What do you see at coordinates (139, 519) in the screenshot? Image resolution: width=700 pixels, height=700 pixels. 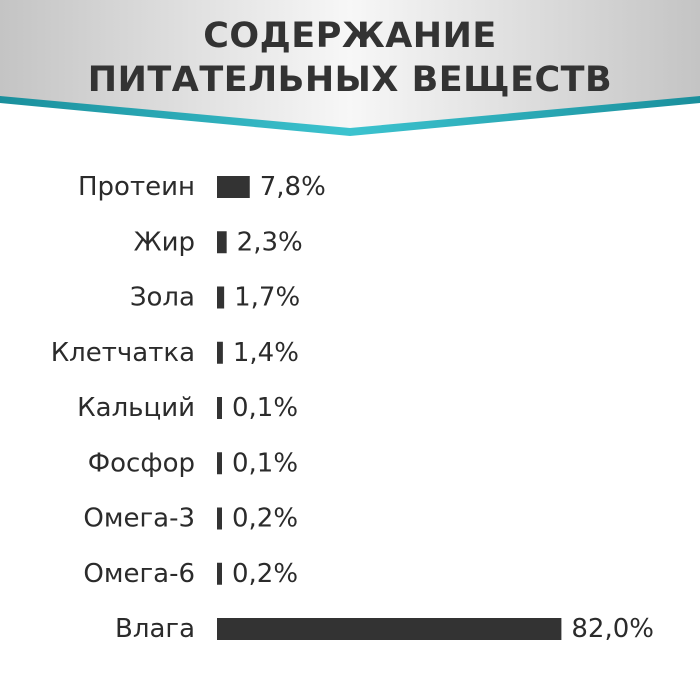 I see `category-label: Омега-3` at bounding box center [139, 519].